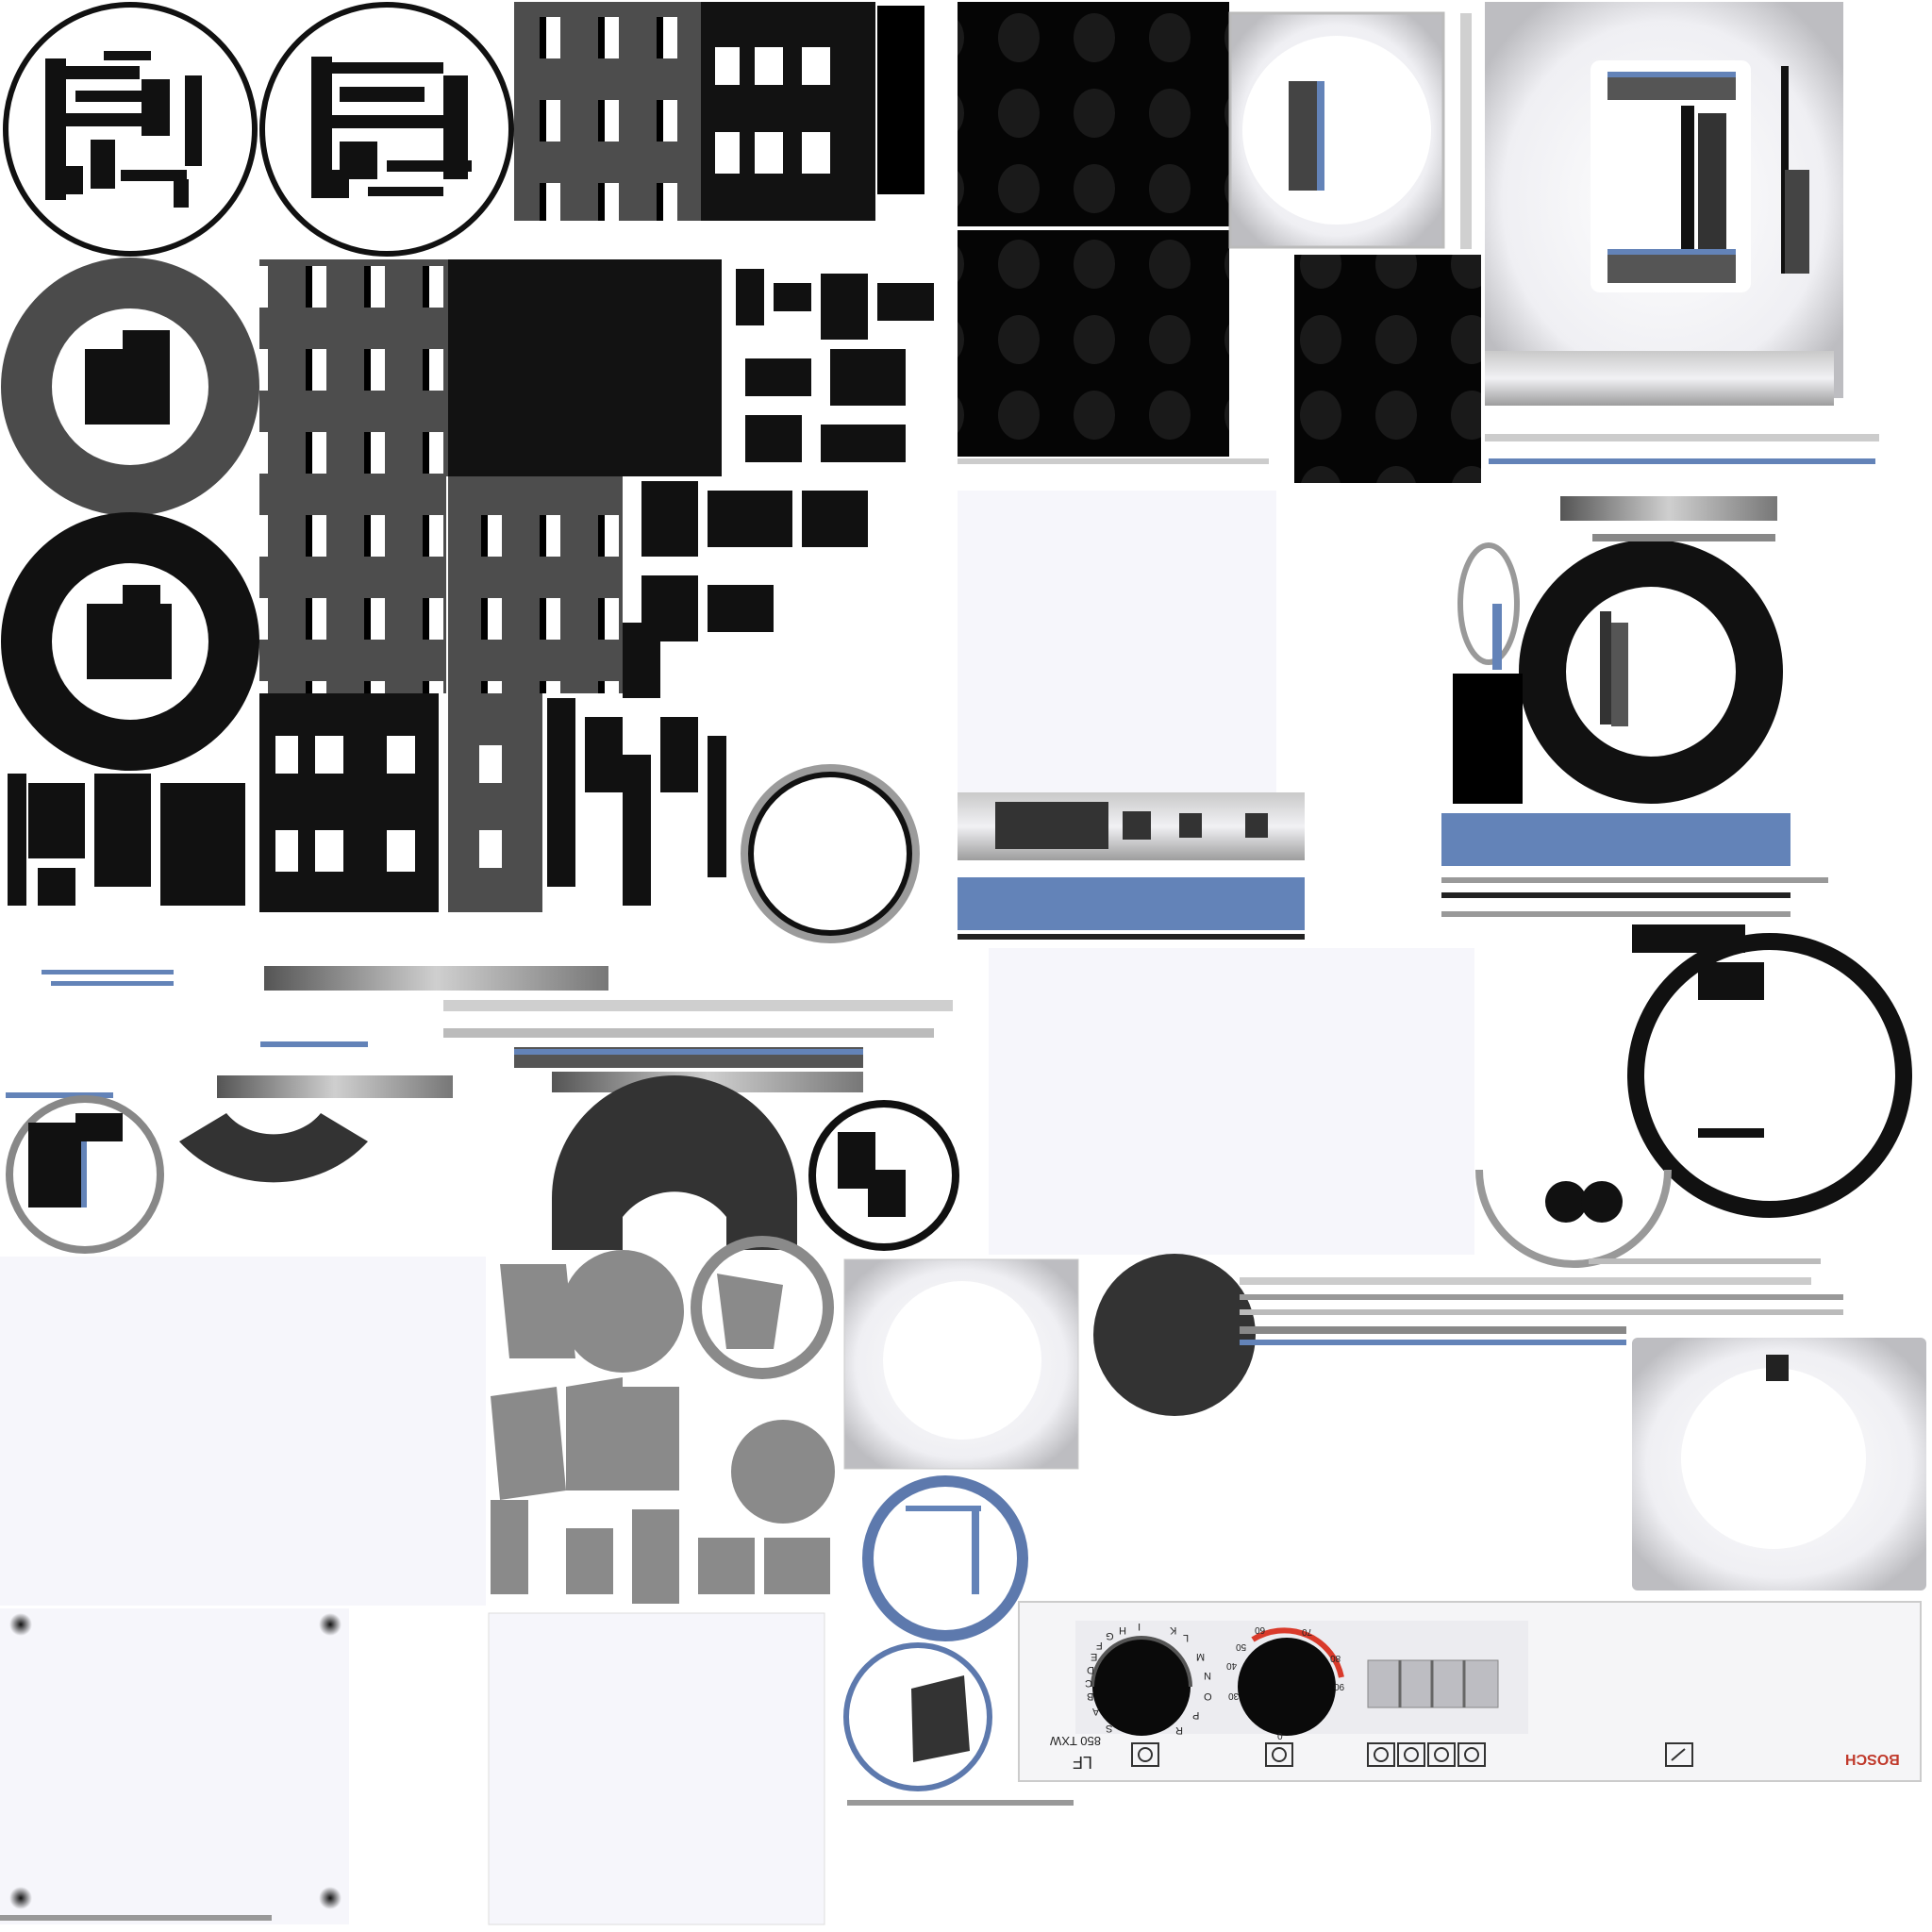  Describe the element at coordinates (1280, 1735) in the screenshot. I see `temp-mark-0: 0` at that location.